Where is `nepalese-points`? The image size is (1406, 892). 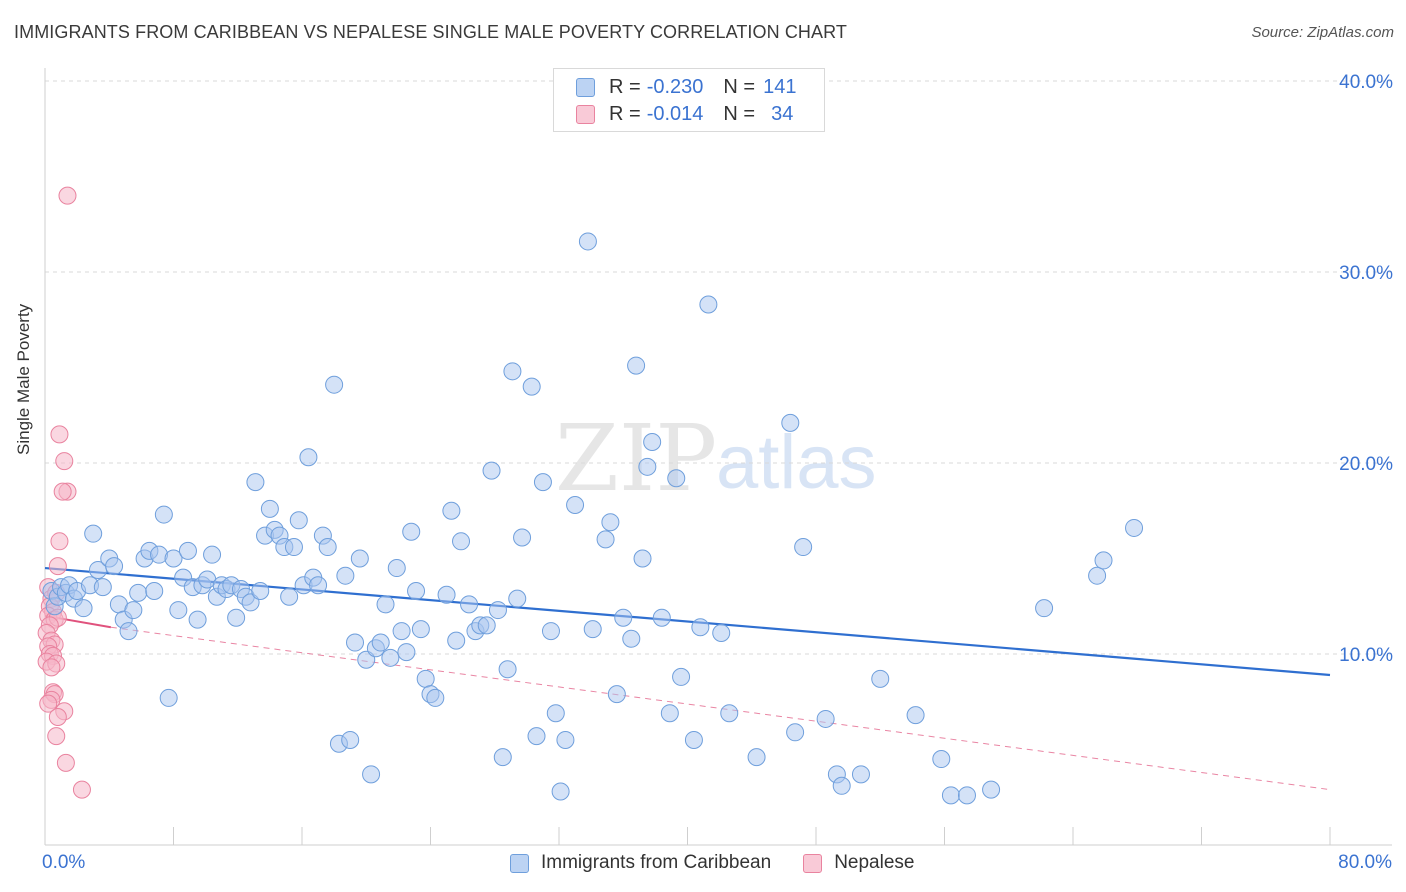
nepalese-points is located at coordinates (64, 492).